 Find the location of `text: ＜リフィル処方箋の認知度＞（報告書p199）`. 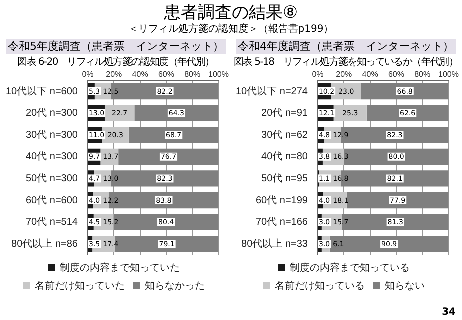

text: ＜リフィル処方箋の認知度＞（報告書p199） is located at coordinates (231, 29).